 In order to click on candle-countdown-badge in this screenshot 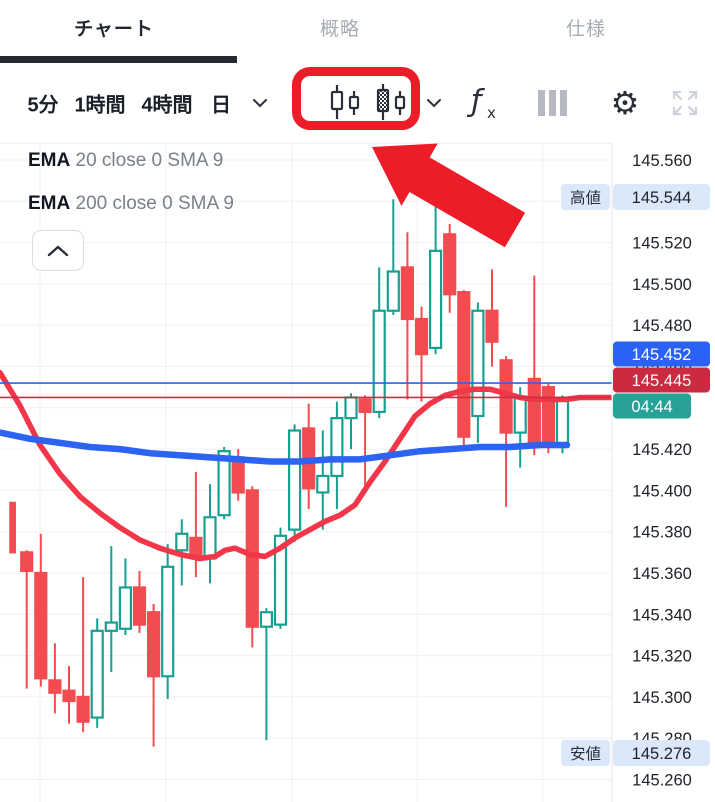, I will do `click(652, 406)`.